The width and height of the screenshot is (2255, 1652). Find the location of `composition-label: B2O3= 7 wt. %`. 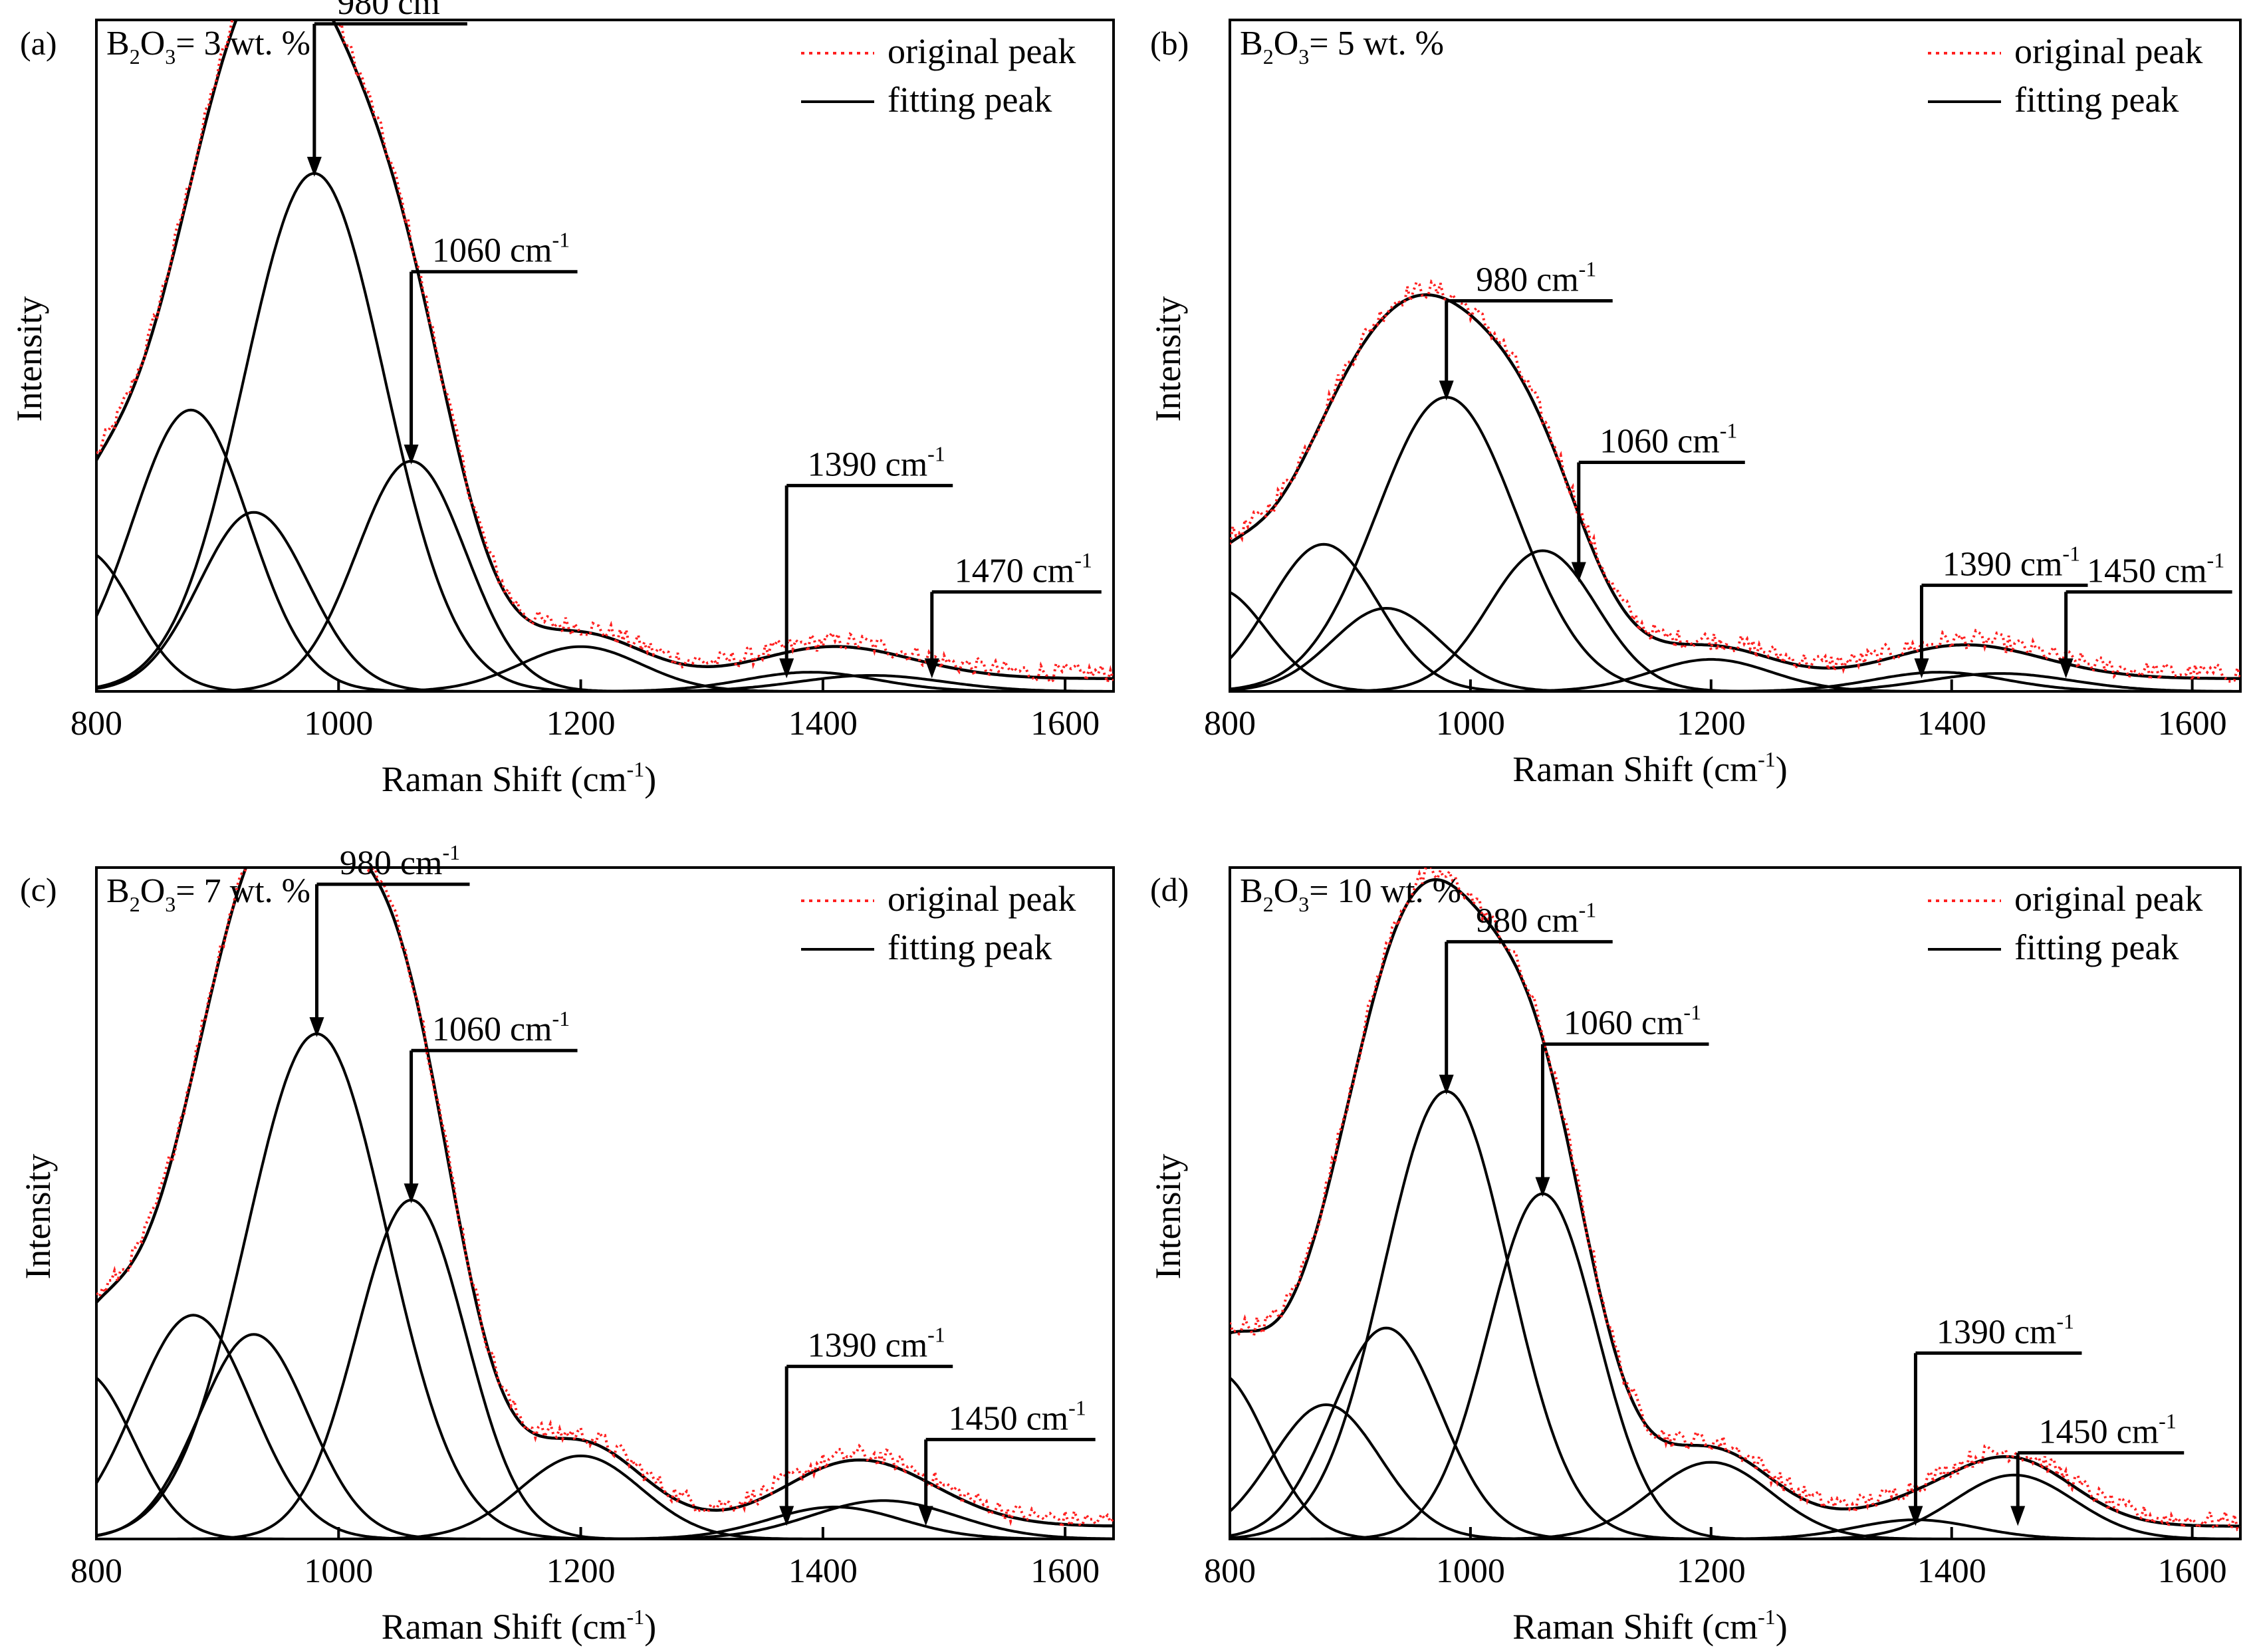

composition-label: B2O3= 7 wt. % is located at coordinates (208, 894).